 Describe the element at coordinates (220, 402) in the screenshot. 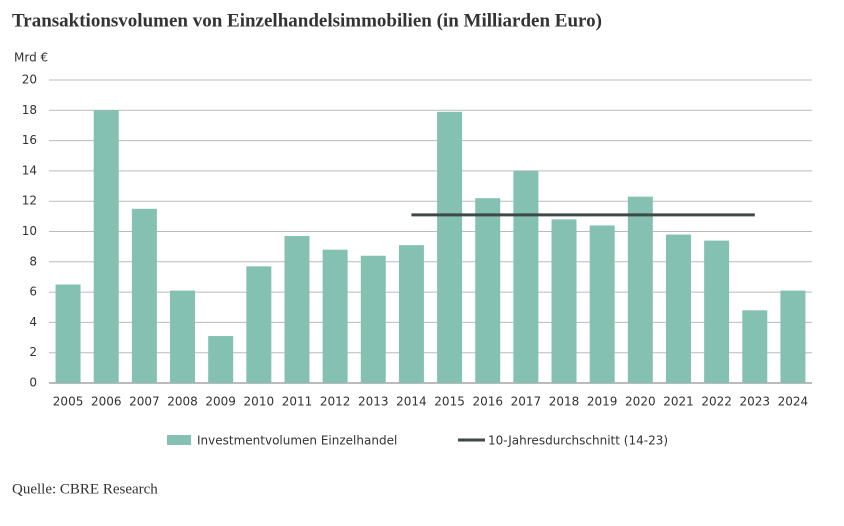

I see `x-tick-label: 2009` at that location.